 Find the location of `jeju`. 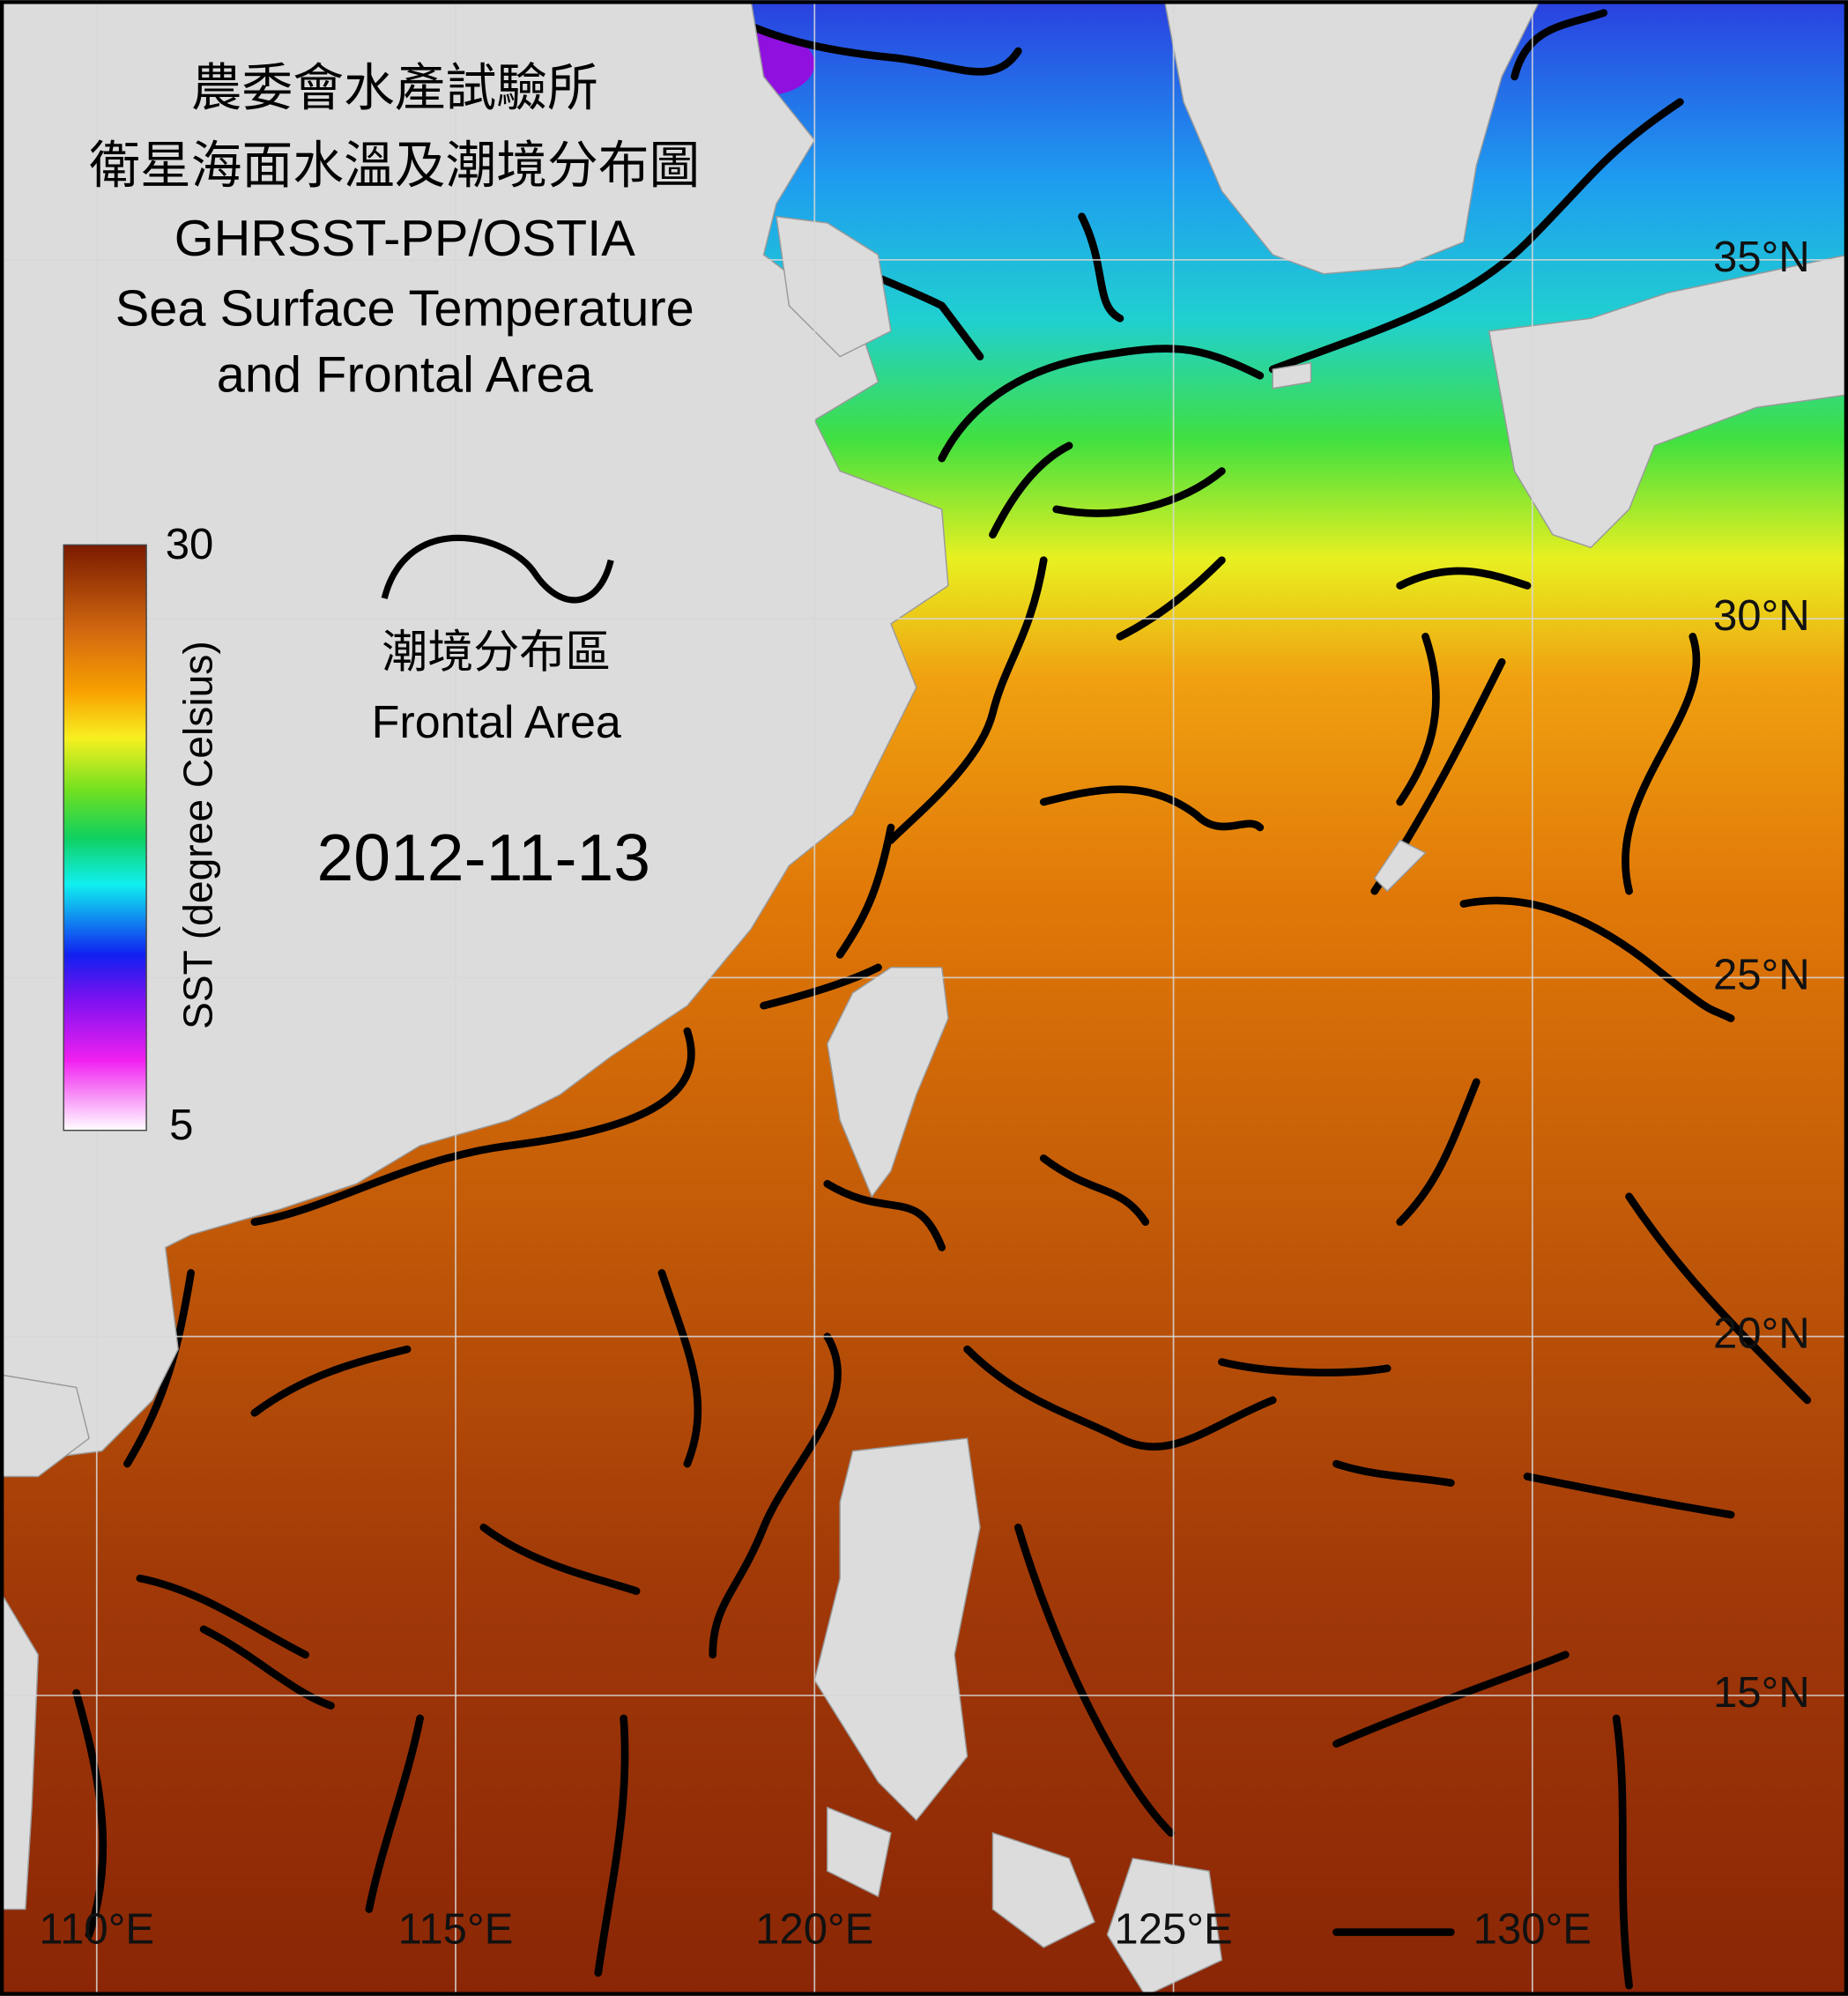

jeju is located at coordinates (1292, 375).